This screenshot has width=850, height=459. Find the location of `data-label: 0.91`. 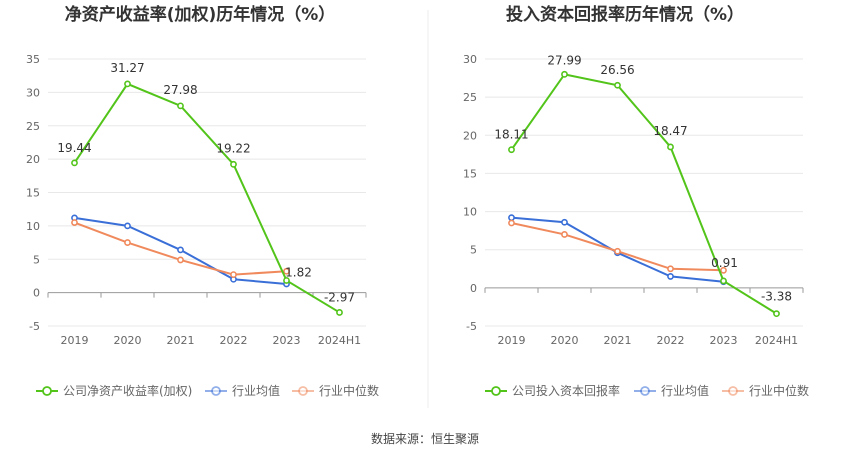

data-label: 0.91 is located at coordinates (724, 263).